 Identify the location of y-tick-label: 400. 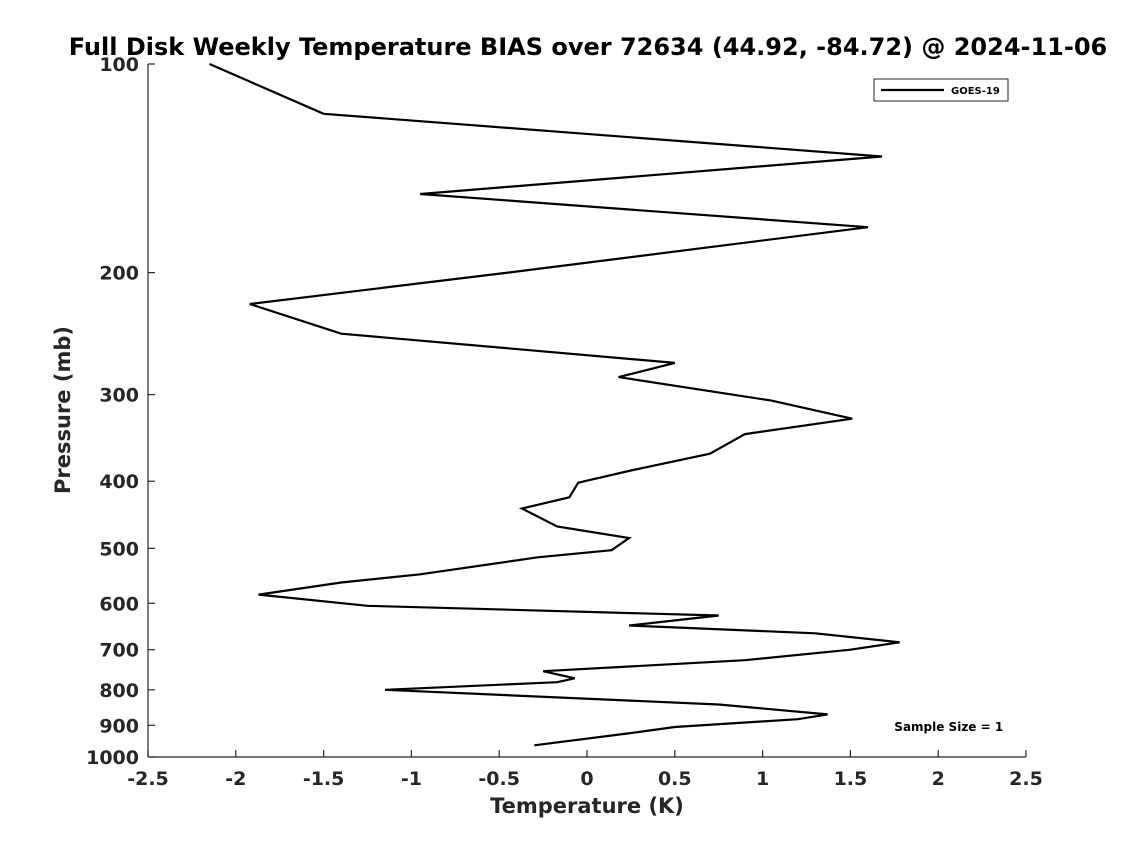
(119, 482).